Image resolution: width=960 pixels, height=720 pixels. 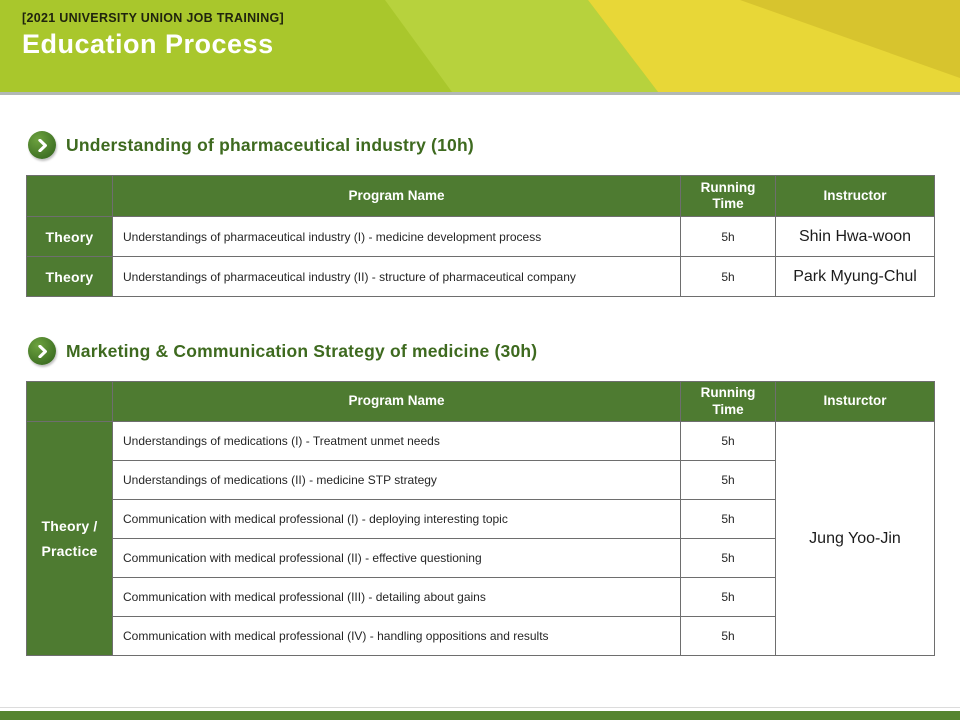 What do you see at coordinates (396, 401) in the screenshot?
I see `table2-header-program: Program Name` at bounding box center [396, 401].